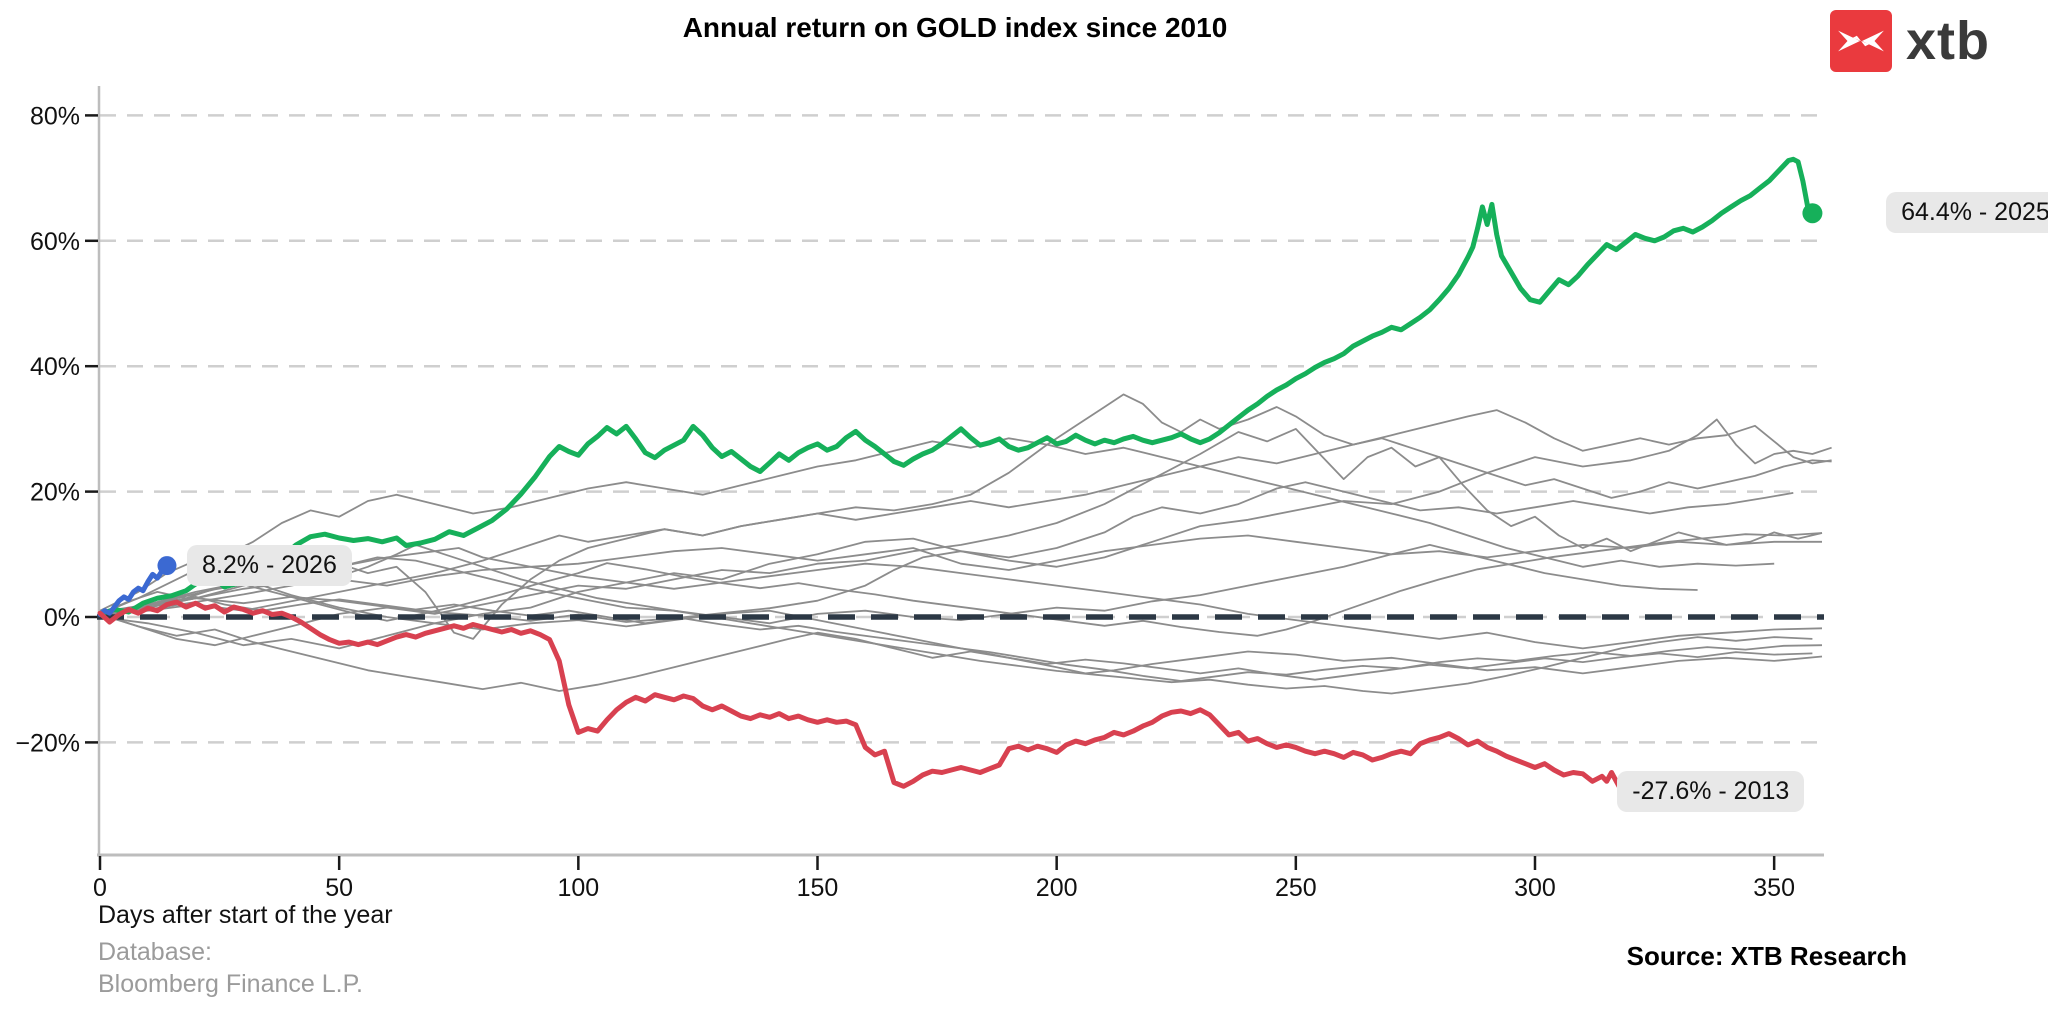 Image resolution: width=2048 pixels, height=1011 pixels. I want to click on series-2025-end-dot, so click(1812, 213).